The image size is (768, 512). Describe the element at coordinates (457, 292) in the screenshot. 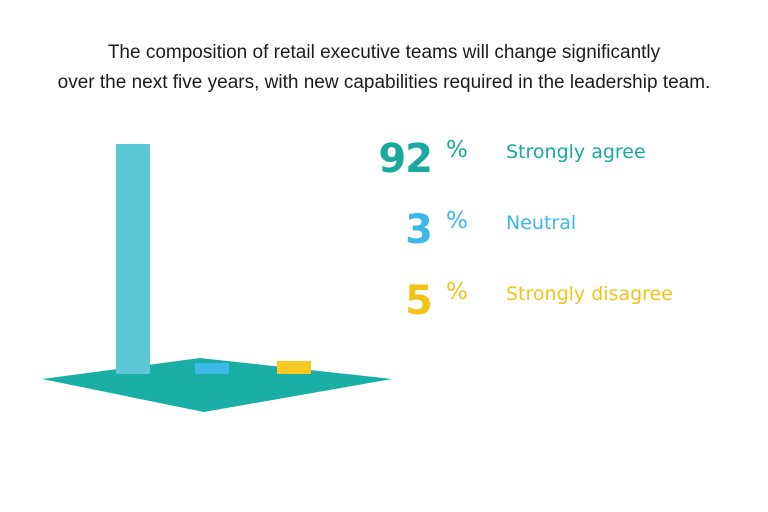

I see `stat-unit-strongly-disagree: %` at that location.